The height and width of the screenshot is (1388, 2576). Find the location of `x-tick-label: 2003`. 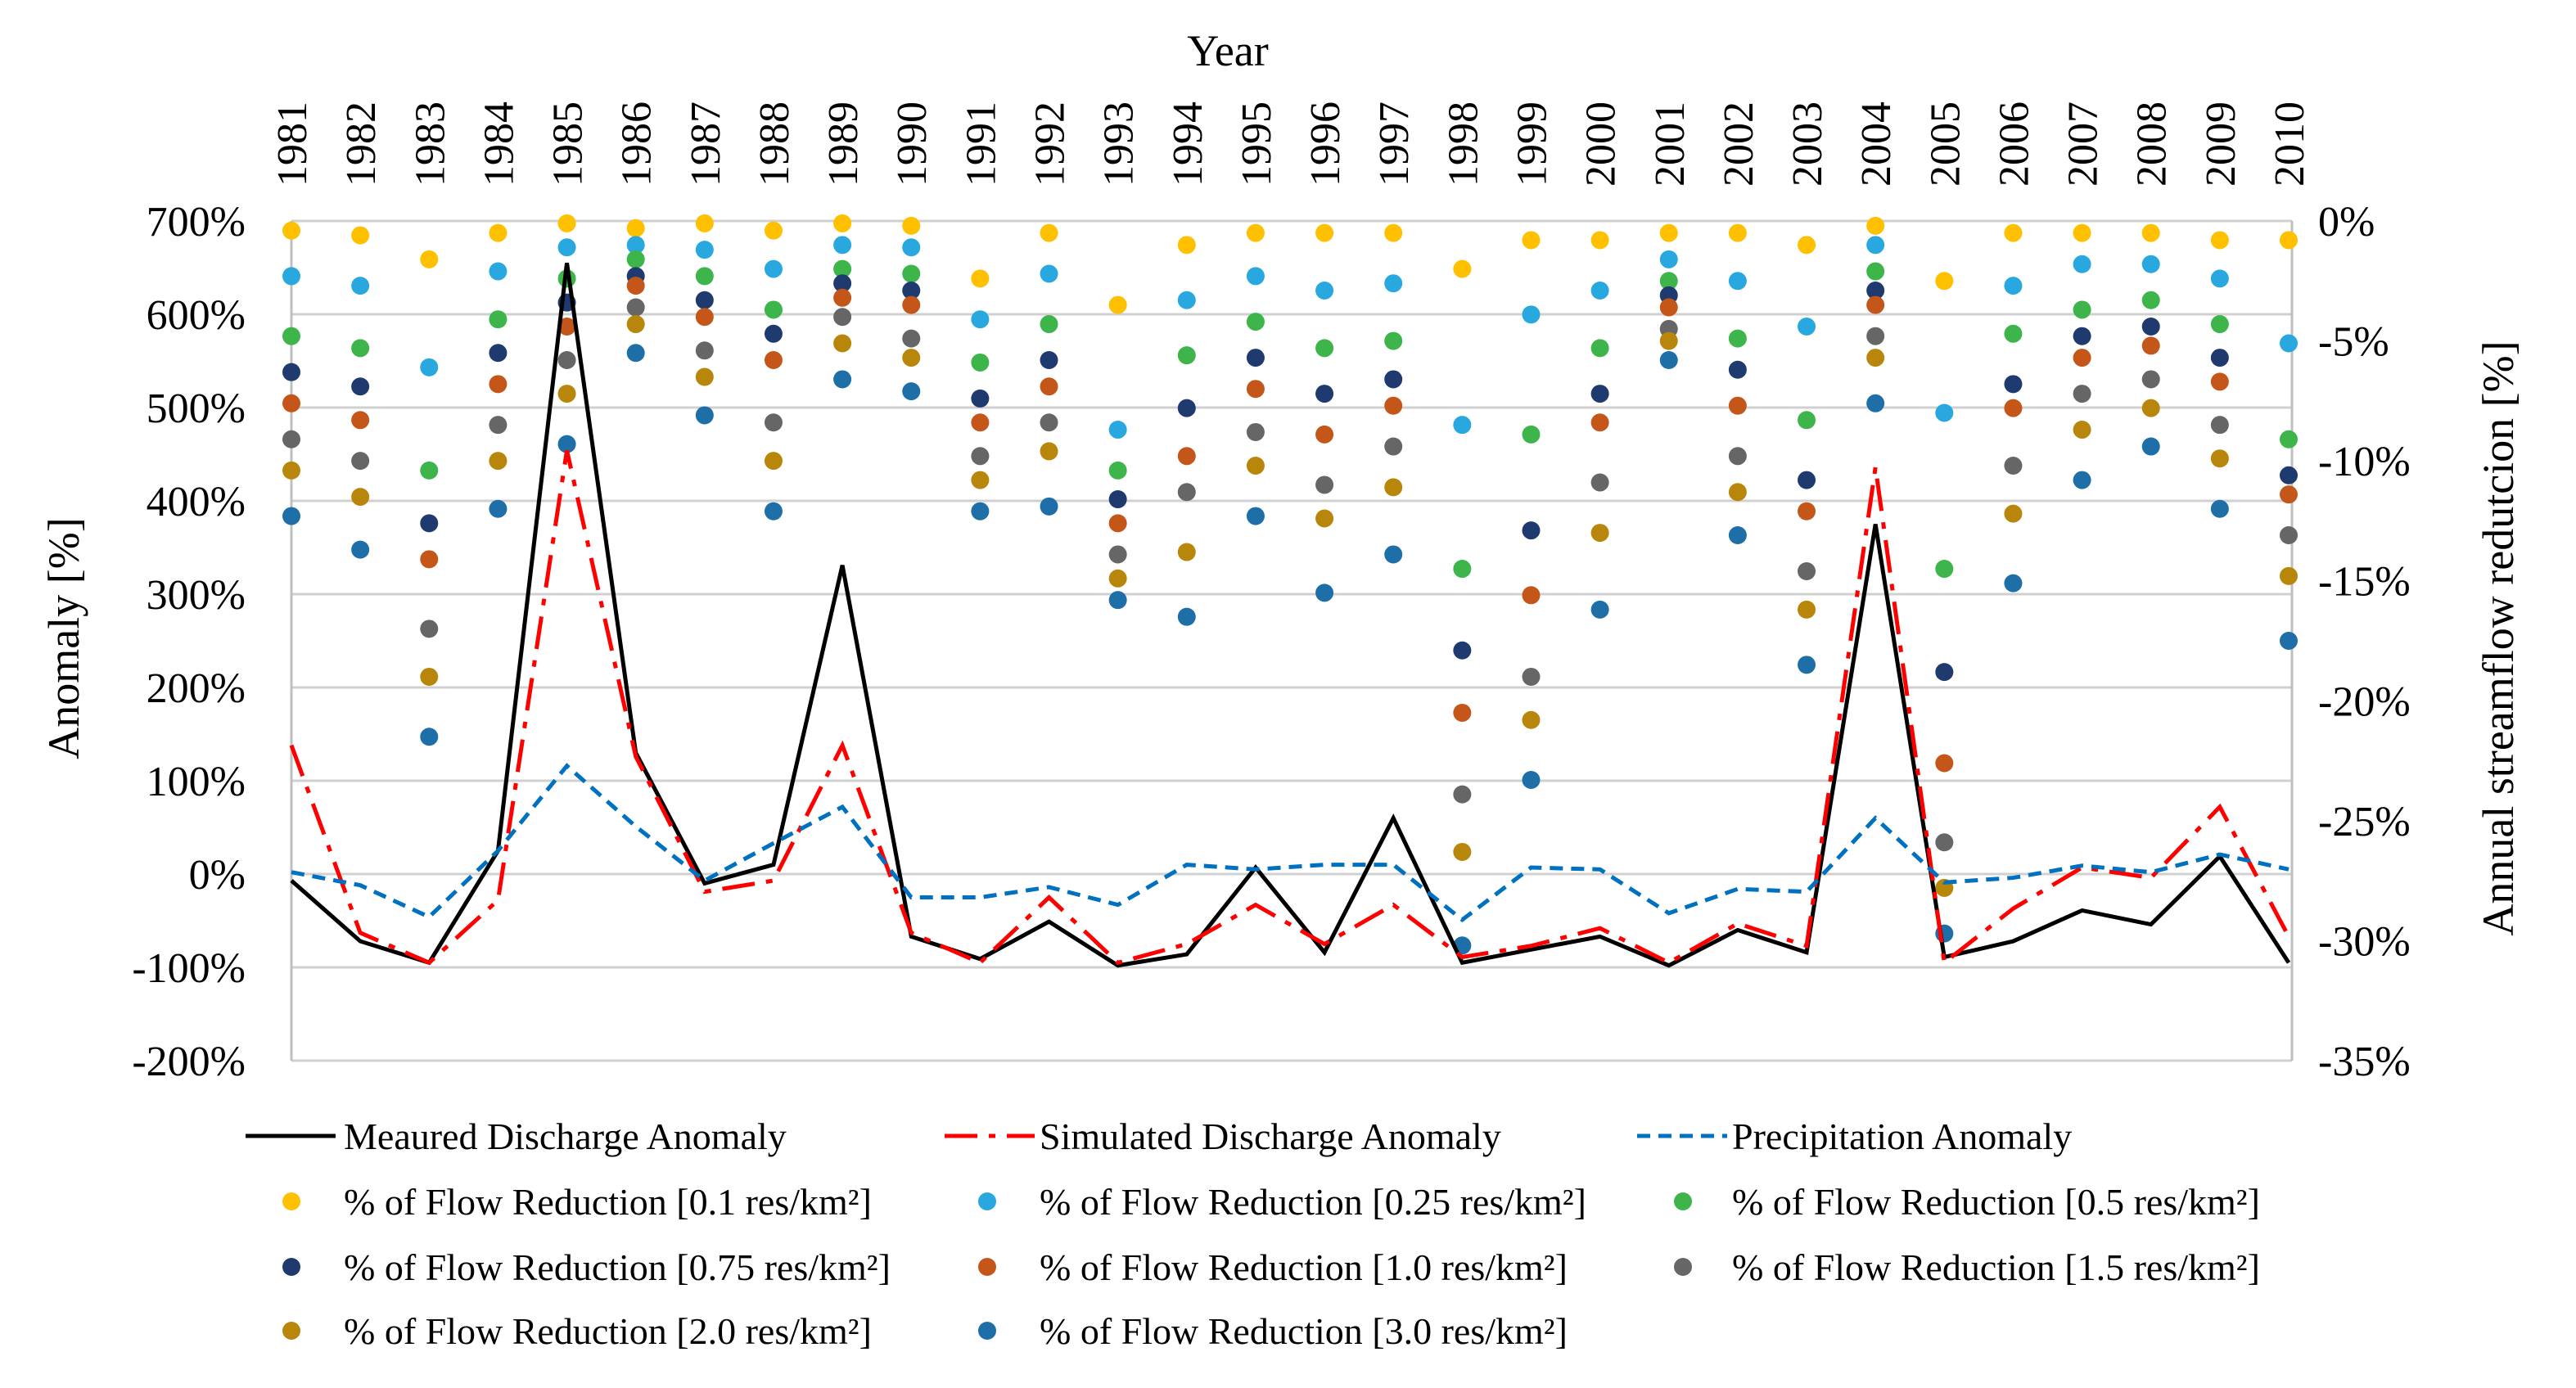

x-tick-label: 2003 is located at coordinates (1807, 144).